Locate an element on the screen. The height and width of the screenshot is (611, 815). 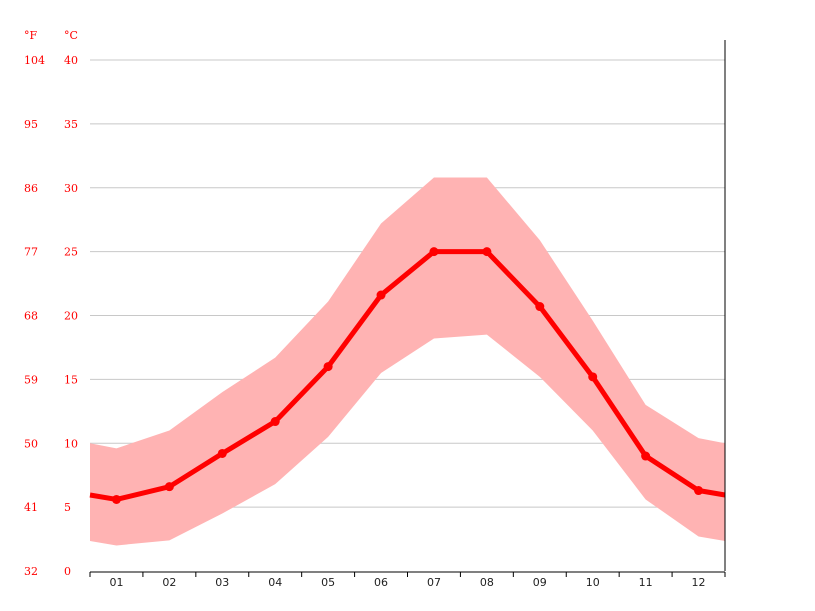
y-tick-label-fahrenheit: 32 is located at coordinates (31, 571).